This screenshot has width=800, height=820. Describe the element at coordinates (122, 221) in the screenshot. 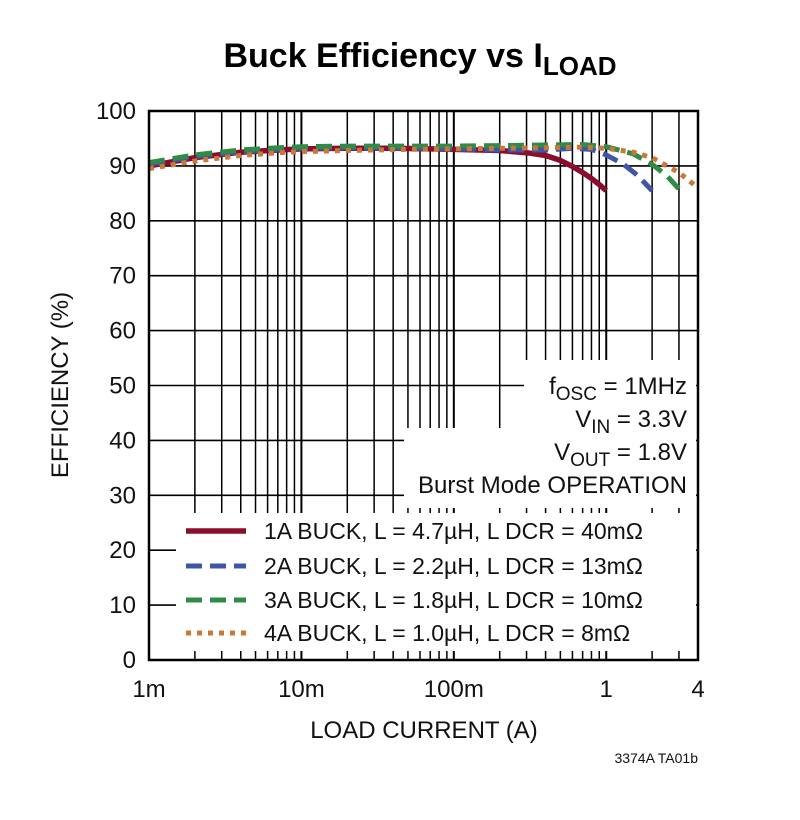

I see `y-tick-label: 80` at that location.